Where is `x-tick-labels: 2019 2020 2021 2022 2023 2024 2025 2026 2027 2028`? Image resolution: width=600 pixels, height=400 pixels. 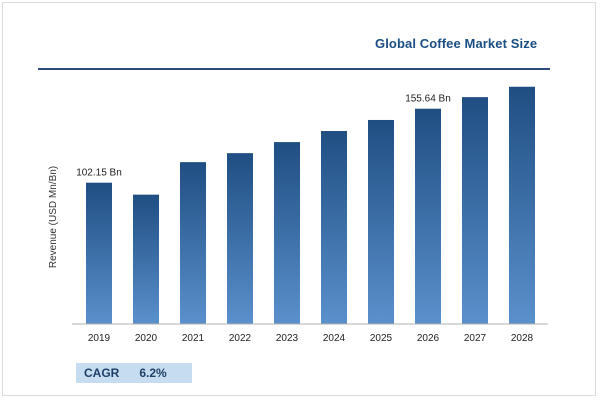 x-tick-labels: 2019 2020 2021 2022 2023 2024 2025 2026 2027 2028 is located at coordinates (311, 338).